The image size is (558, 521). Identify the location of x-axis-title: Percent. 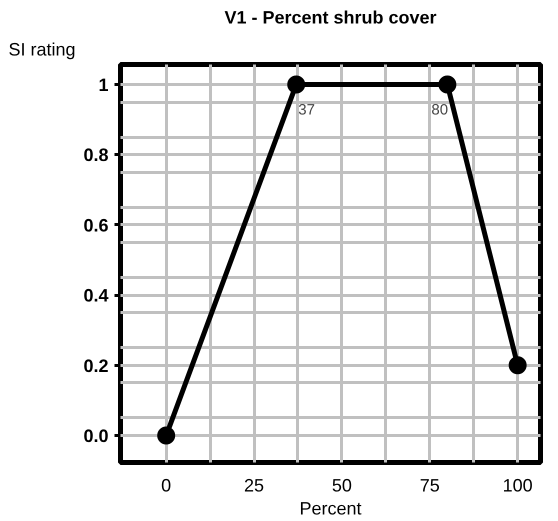
(330, 508).